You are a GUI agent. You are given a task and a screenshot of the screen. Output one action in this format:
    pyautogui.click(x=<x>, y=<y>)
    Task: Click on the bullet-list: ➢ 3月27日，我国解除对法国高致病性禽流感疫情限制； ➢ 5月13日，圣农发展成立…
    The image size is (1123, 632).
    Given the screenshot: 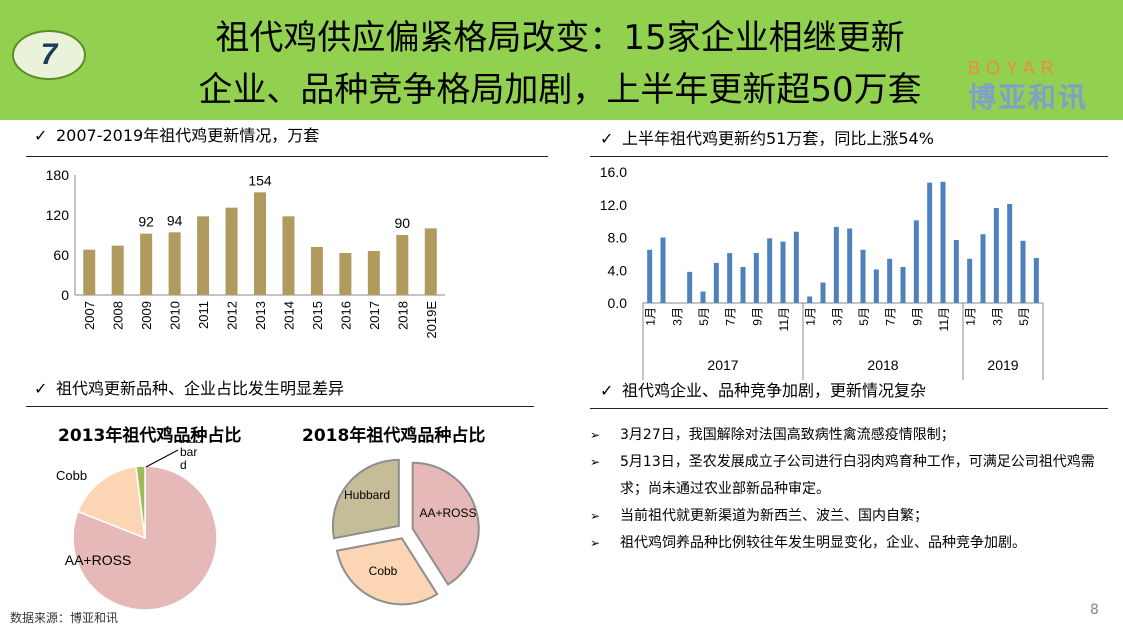 What is the action you would take?
    pyautogui.click(x=847, y=489)
    